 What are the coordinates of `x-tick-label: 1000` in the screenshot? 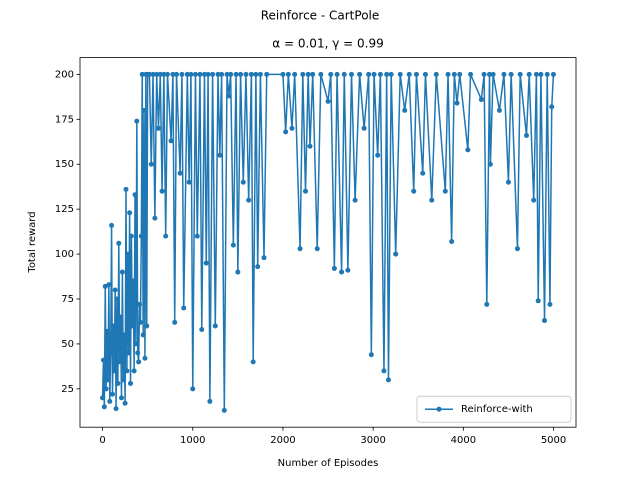 It's located at (192, 440).